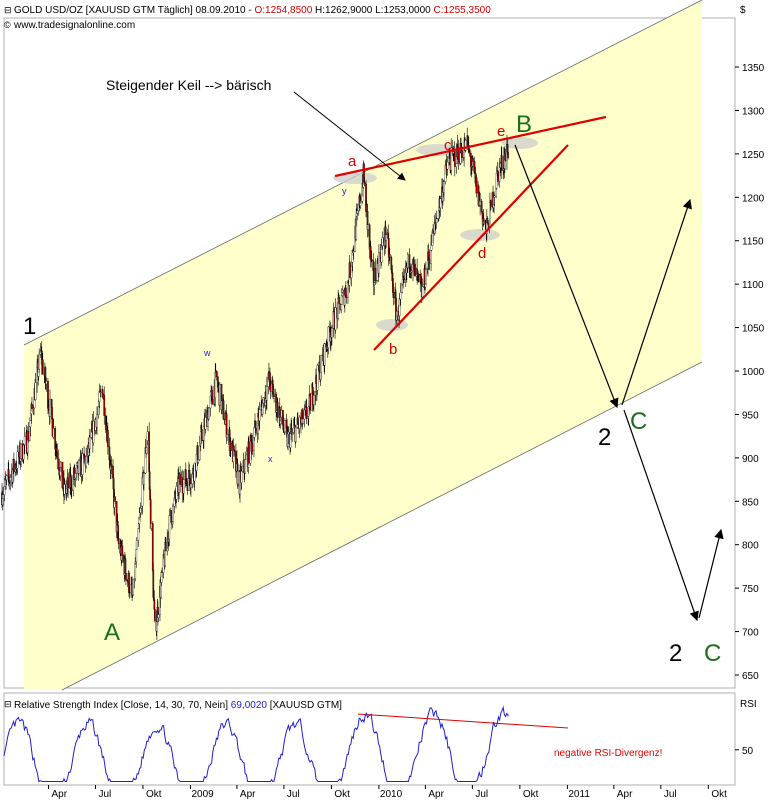 Image resolution: width=777 pixels, height=800 pixels. I want to click on y-tick-label: 1000, so click(753, 372).